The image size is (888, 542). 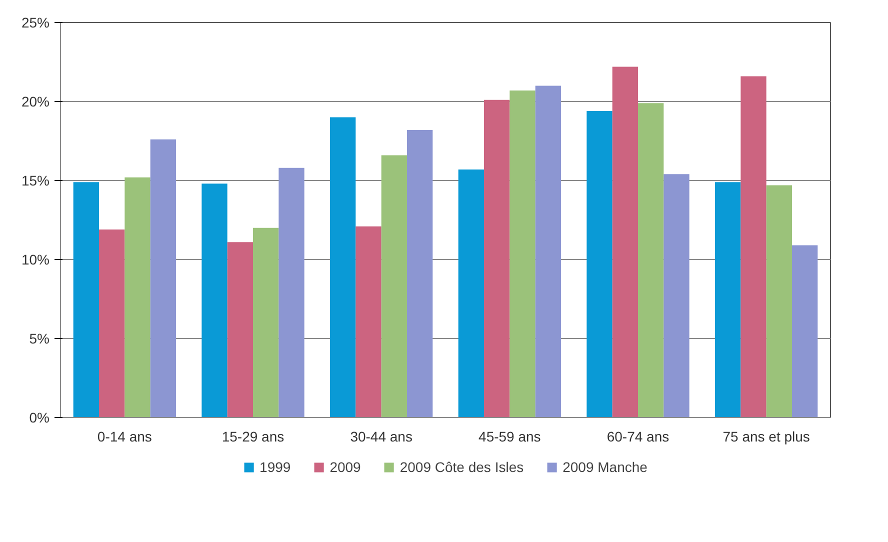 I want to click on x-tick-label: 30-44 ans, so click(x=381, y=436).